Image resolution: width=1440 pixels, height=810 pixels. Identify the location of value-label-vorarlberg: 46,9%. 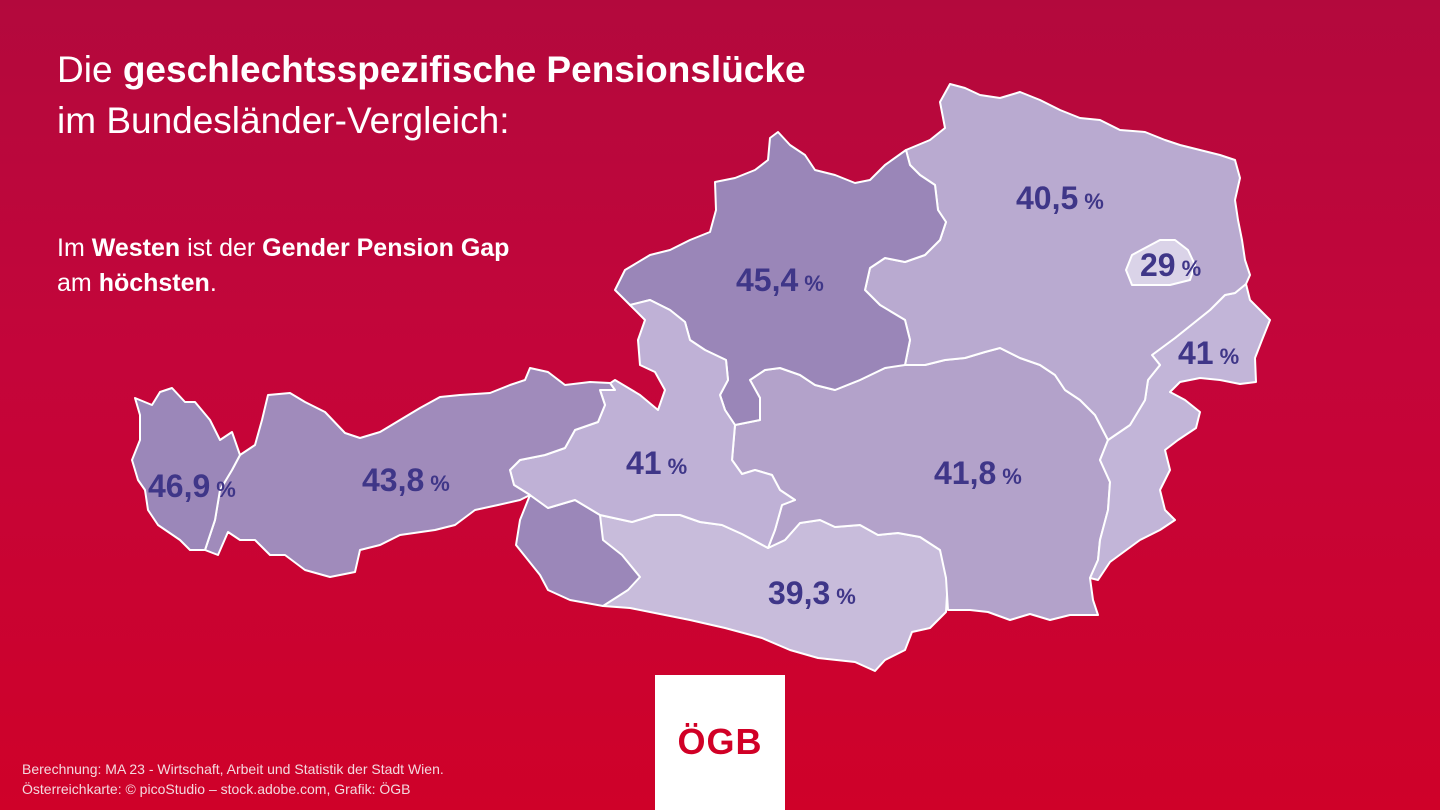
(192, 486).